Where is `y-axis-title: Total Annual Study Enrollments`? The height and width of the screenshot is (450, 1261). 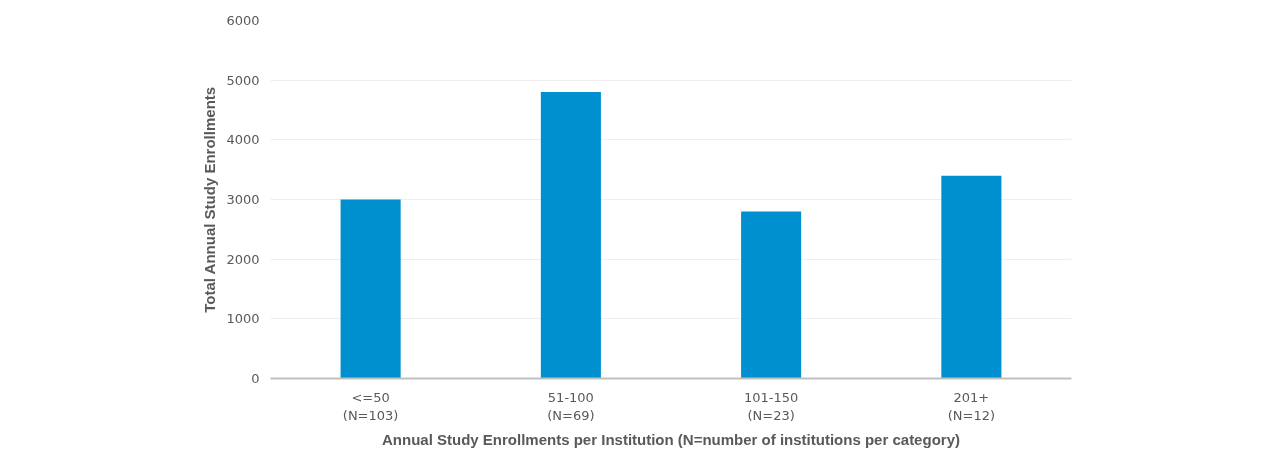
y-axis-title: Total Annual Study Enrollments is located at coordinates (210, 199).